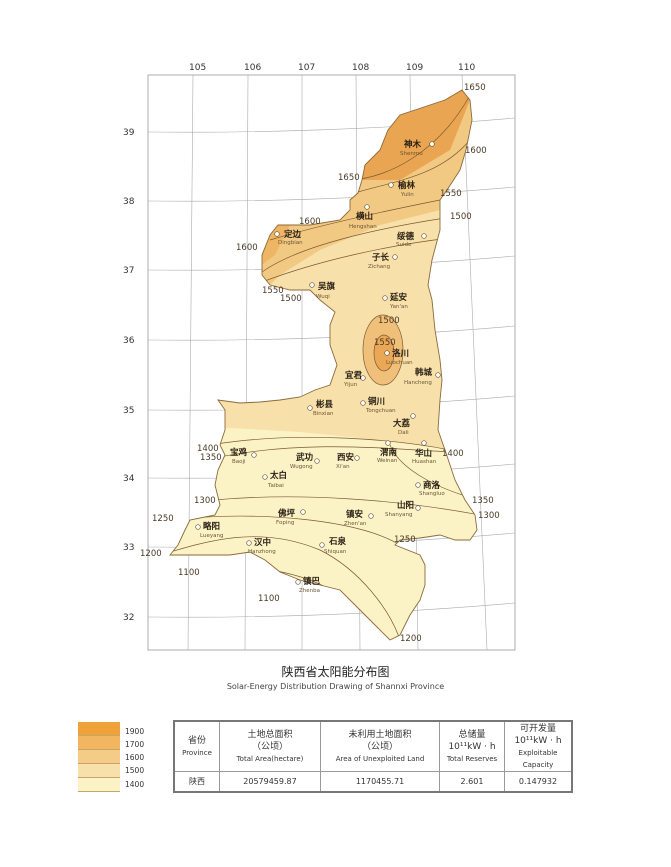  Describe the element at coordinates (489, 516) in the screenshot. I see `contour-label: 1300` at that location.